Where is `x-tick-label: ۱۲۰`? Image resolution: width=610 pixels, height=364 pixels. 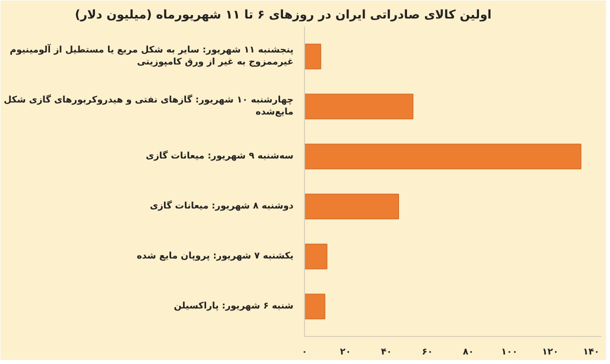
x-tick-label: ۱۲۰ is located at coordinates (550, 353).